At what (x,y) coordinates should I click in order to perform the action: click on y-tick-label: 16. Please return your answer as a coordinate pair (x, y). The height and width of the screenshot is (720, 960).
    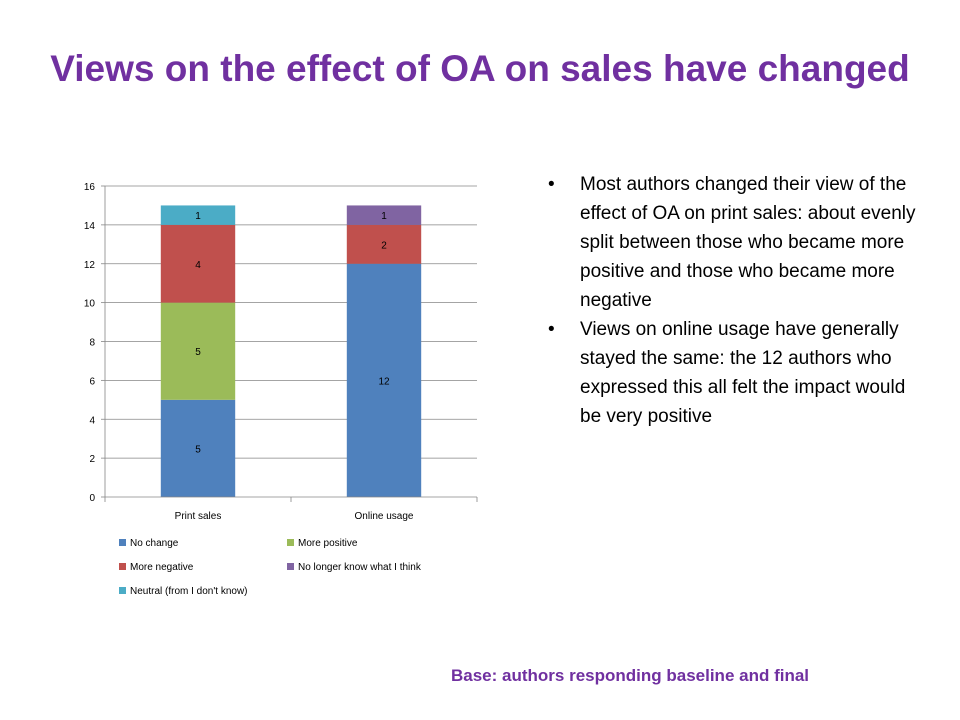
    Looking at the image, I should click on (90, 187).